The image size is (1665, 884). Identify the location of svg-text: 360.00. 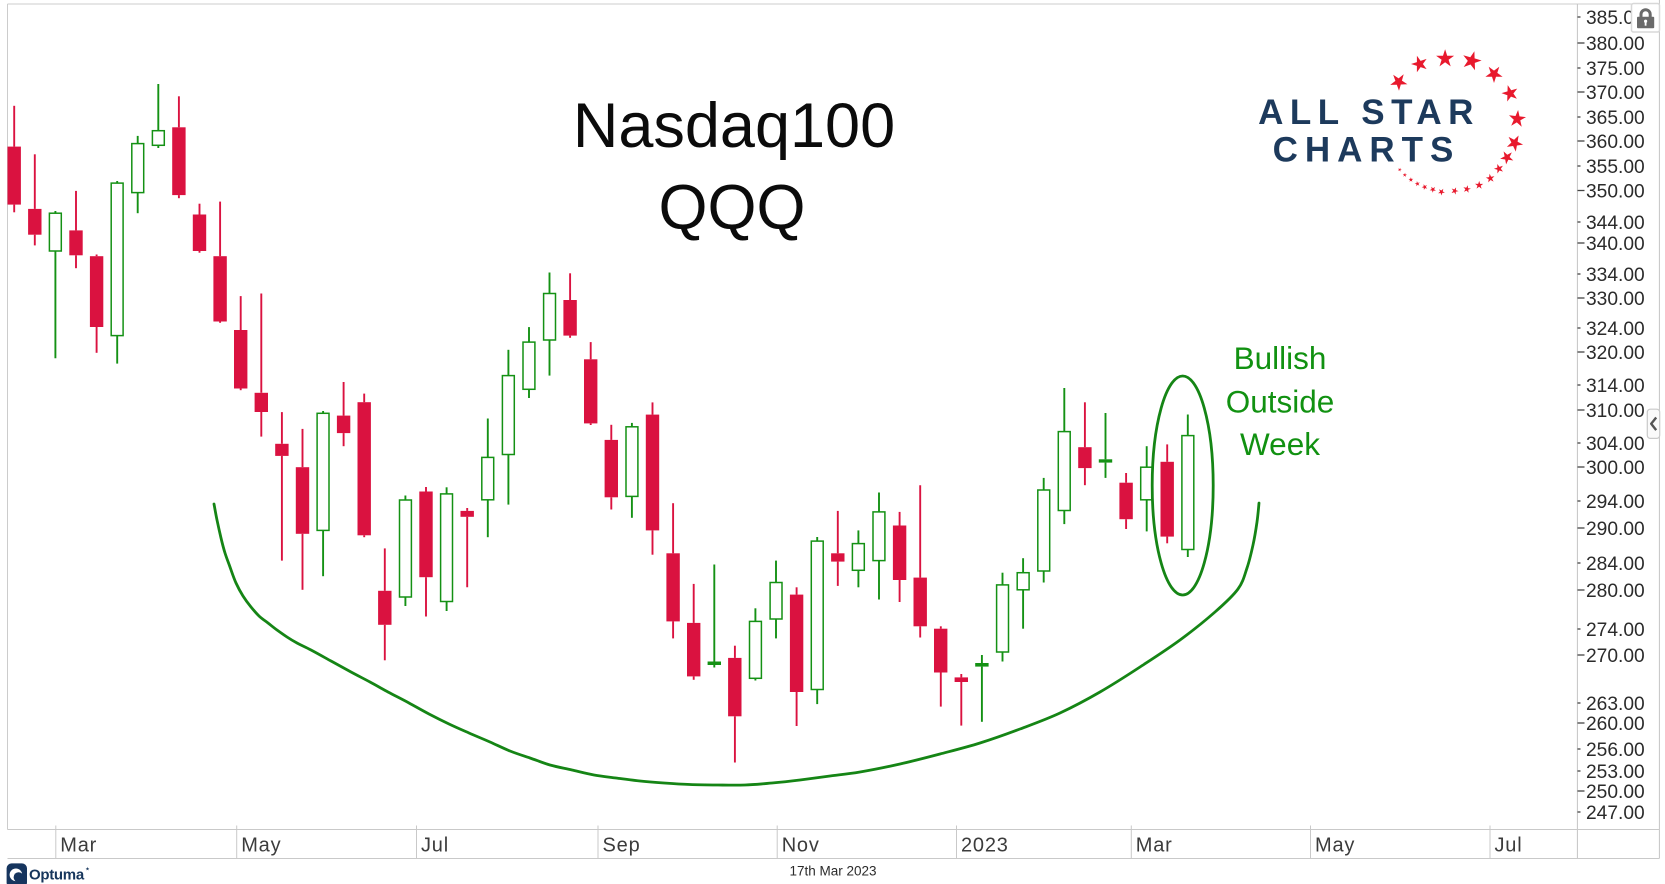
(1615, 142).